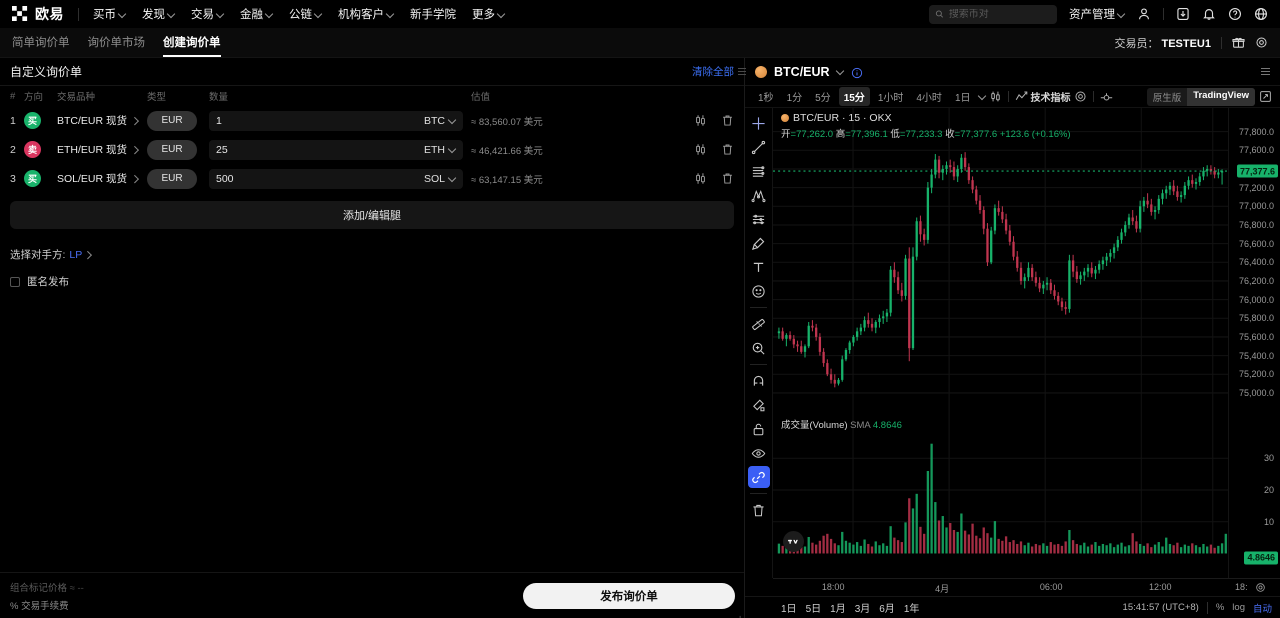  What do you see at coordinates (929, 98) in the screenshot?
I see `timeframe-4h: 4小时` at bounding box center [929, 98].